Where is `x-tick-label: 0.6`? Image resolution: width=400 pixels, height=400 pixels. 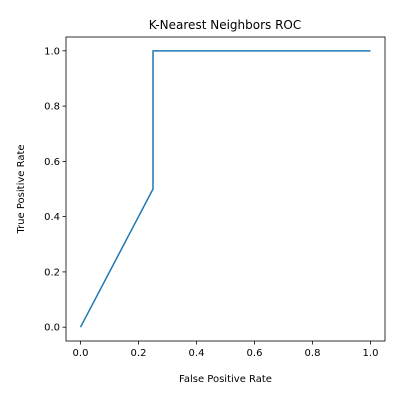
x-tick-label: 0.6 is located at coordinates (255, 353).